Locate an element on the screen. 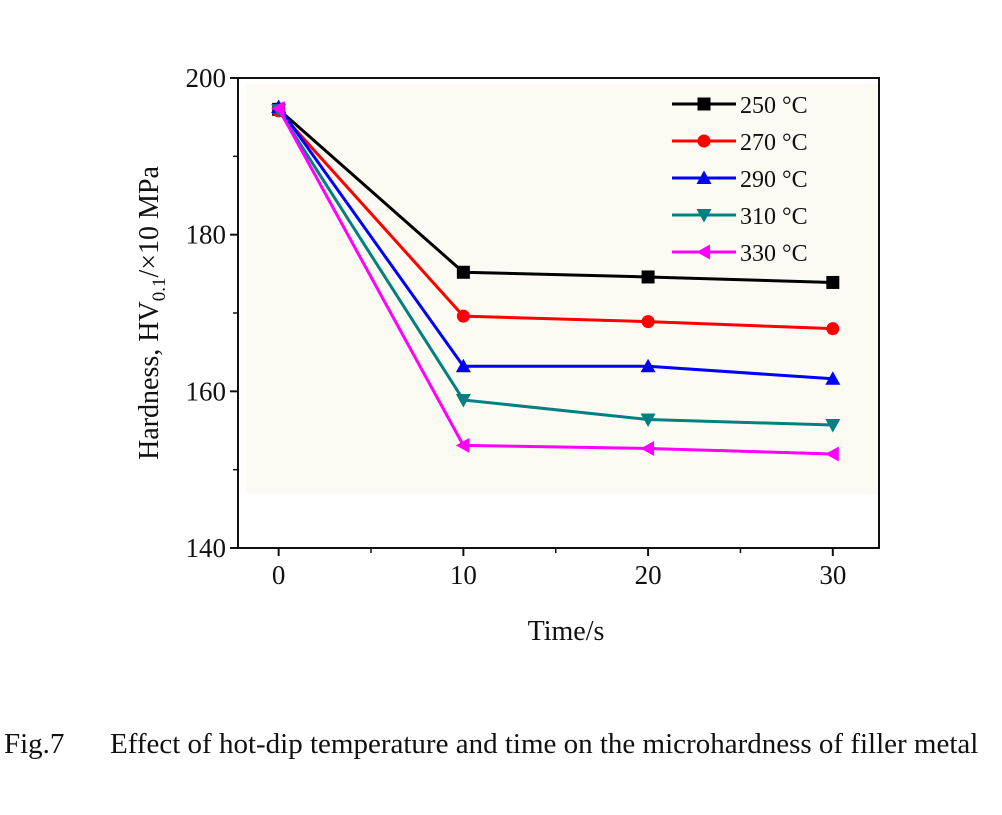 The image size is (1002, 815). y-tick-label-1: 160 is located at coordinates (206, 391).